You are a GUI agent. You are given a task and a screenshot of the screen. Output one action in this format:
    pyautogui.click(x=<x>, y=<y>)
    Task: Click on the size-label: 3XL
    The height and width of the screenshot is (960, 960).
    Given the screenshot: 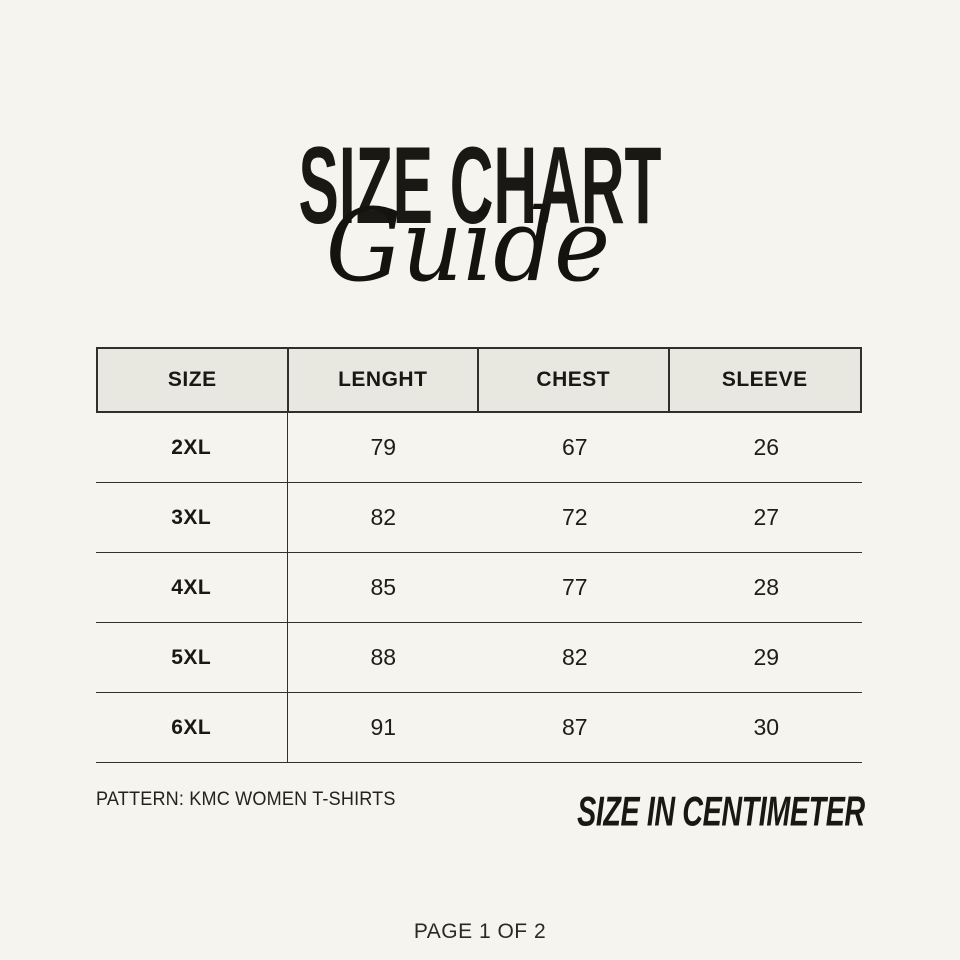 What is the action you would take?
    pyautogui.click(x=192, y=517)
    